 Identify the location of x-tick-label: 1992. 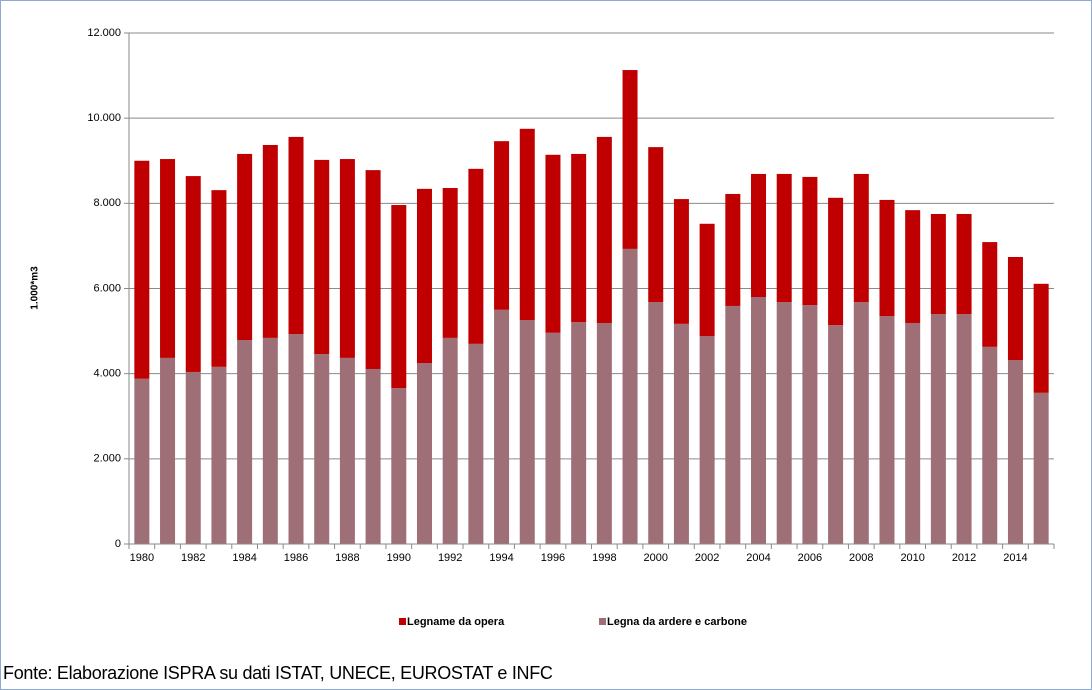
(450, 558).